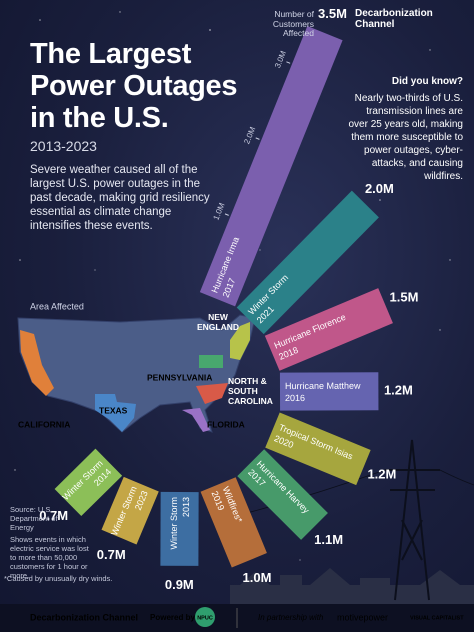 This screenshot has width=474, height=632. What do you see at coordinates (180, 523) in the screenshot?
I see `bar-label-group: Winter Storm 2013` at bounding box center [180, 523].